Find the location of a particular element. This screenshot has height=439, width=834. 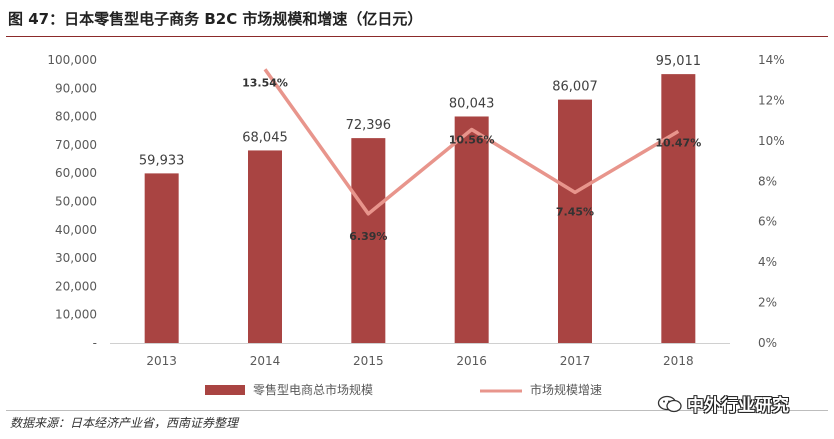

line-data-label: 7.45% is located at coordinates (575, 211).